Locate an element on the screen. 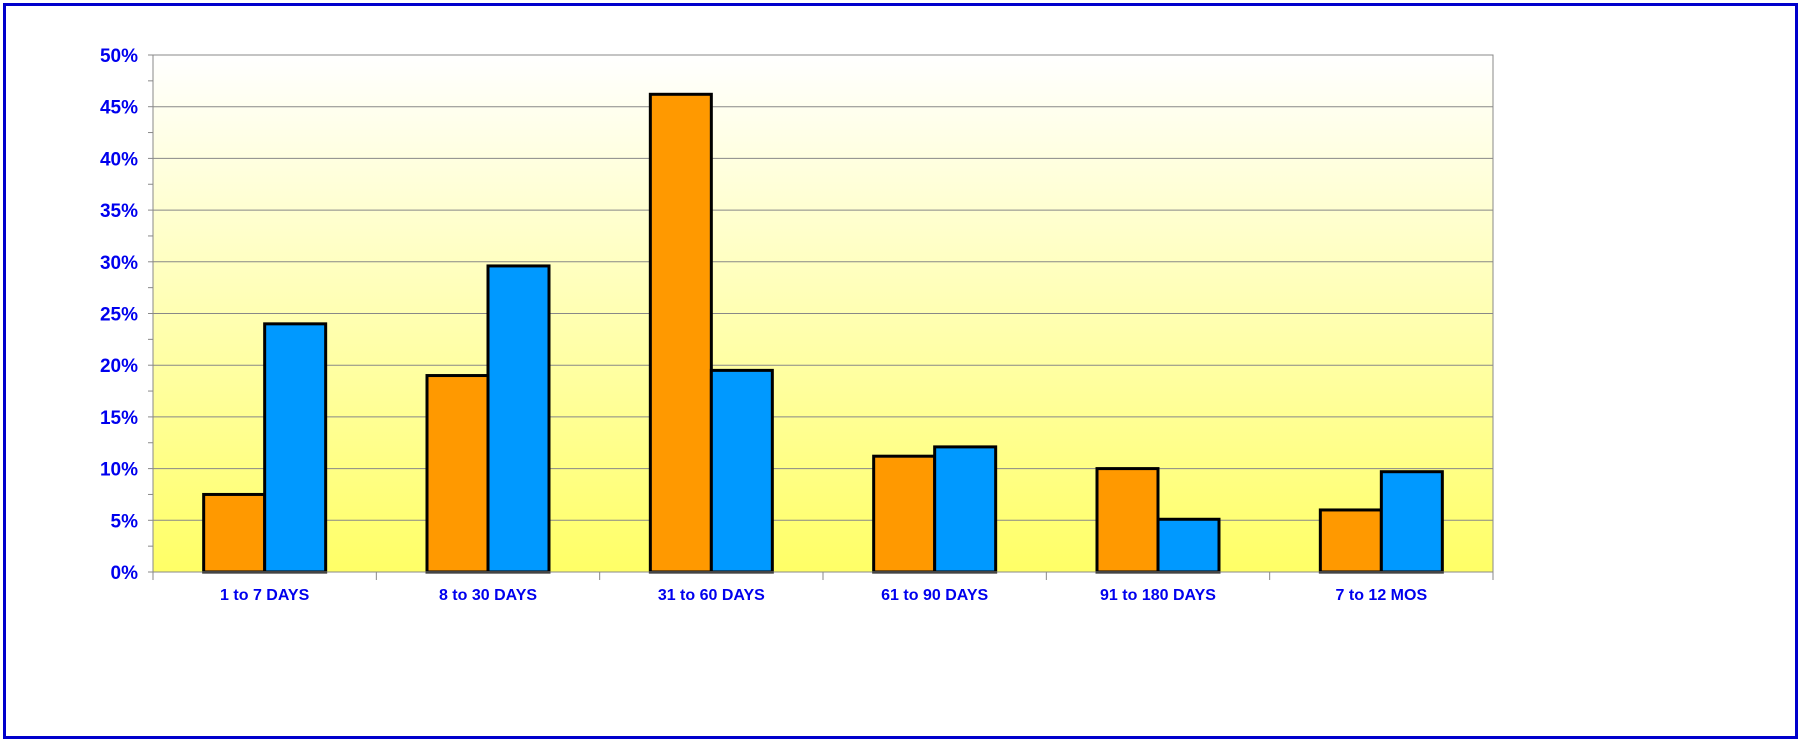 This screenshot has height=740, width=1799. y-tick-label: 15% is located at coordinates (119, 418).